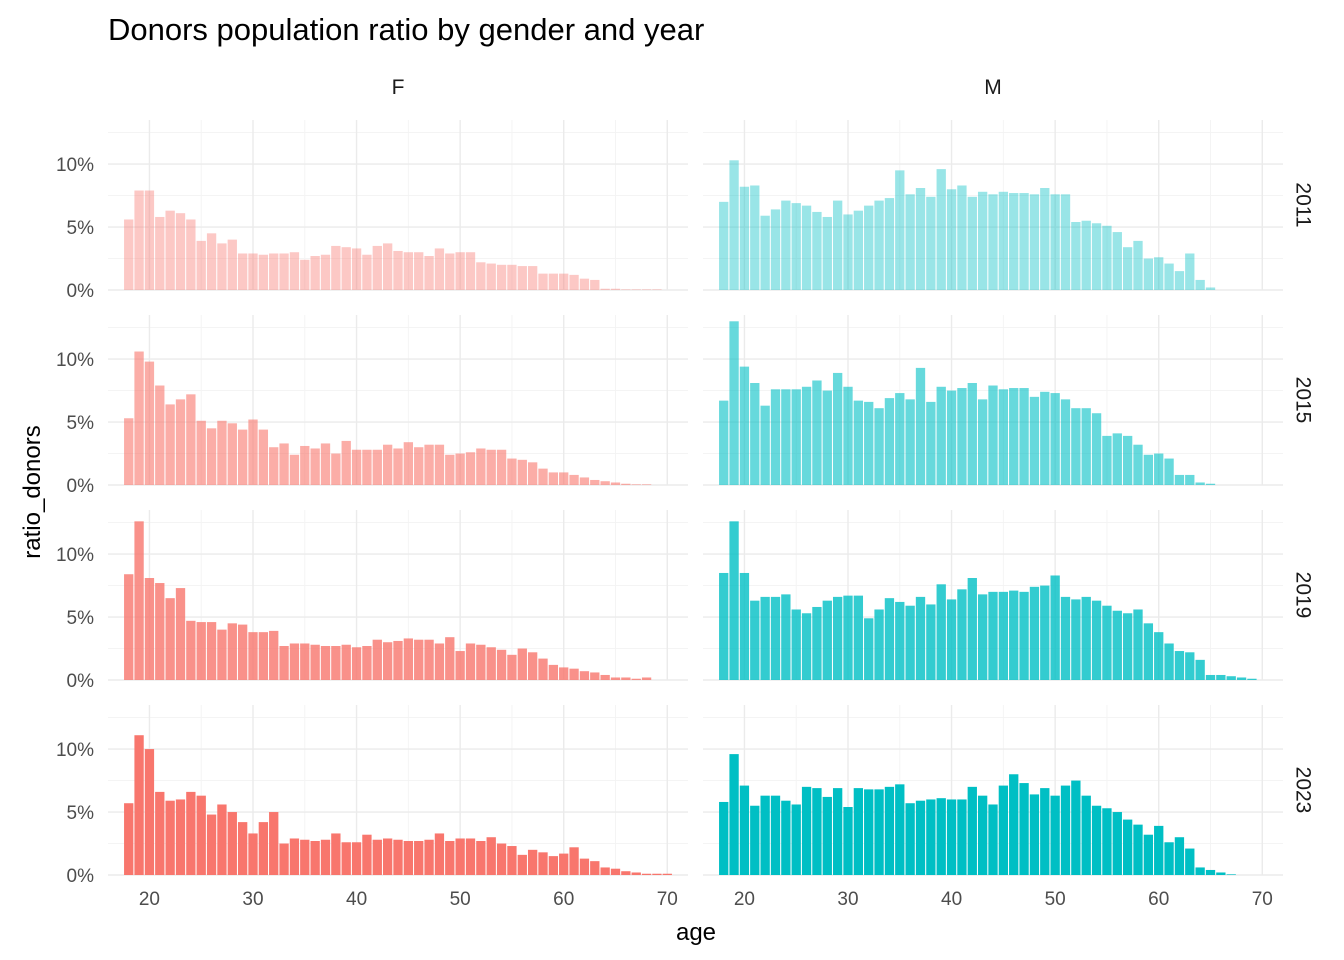 The height and width of the screenshot is (960, 1344). Describe the element at coordinates (1302, 400) in the screenshot. I see `strip-label-2015: 2015` at that location.